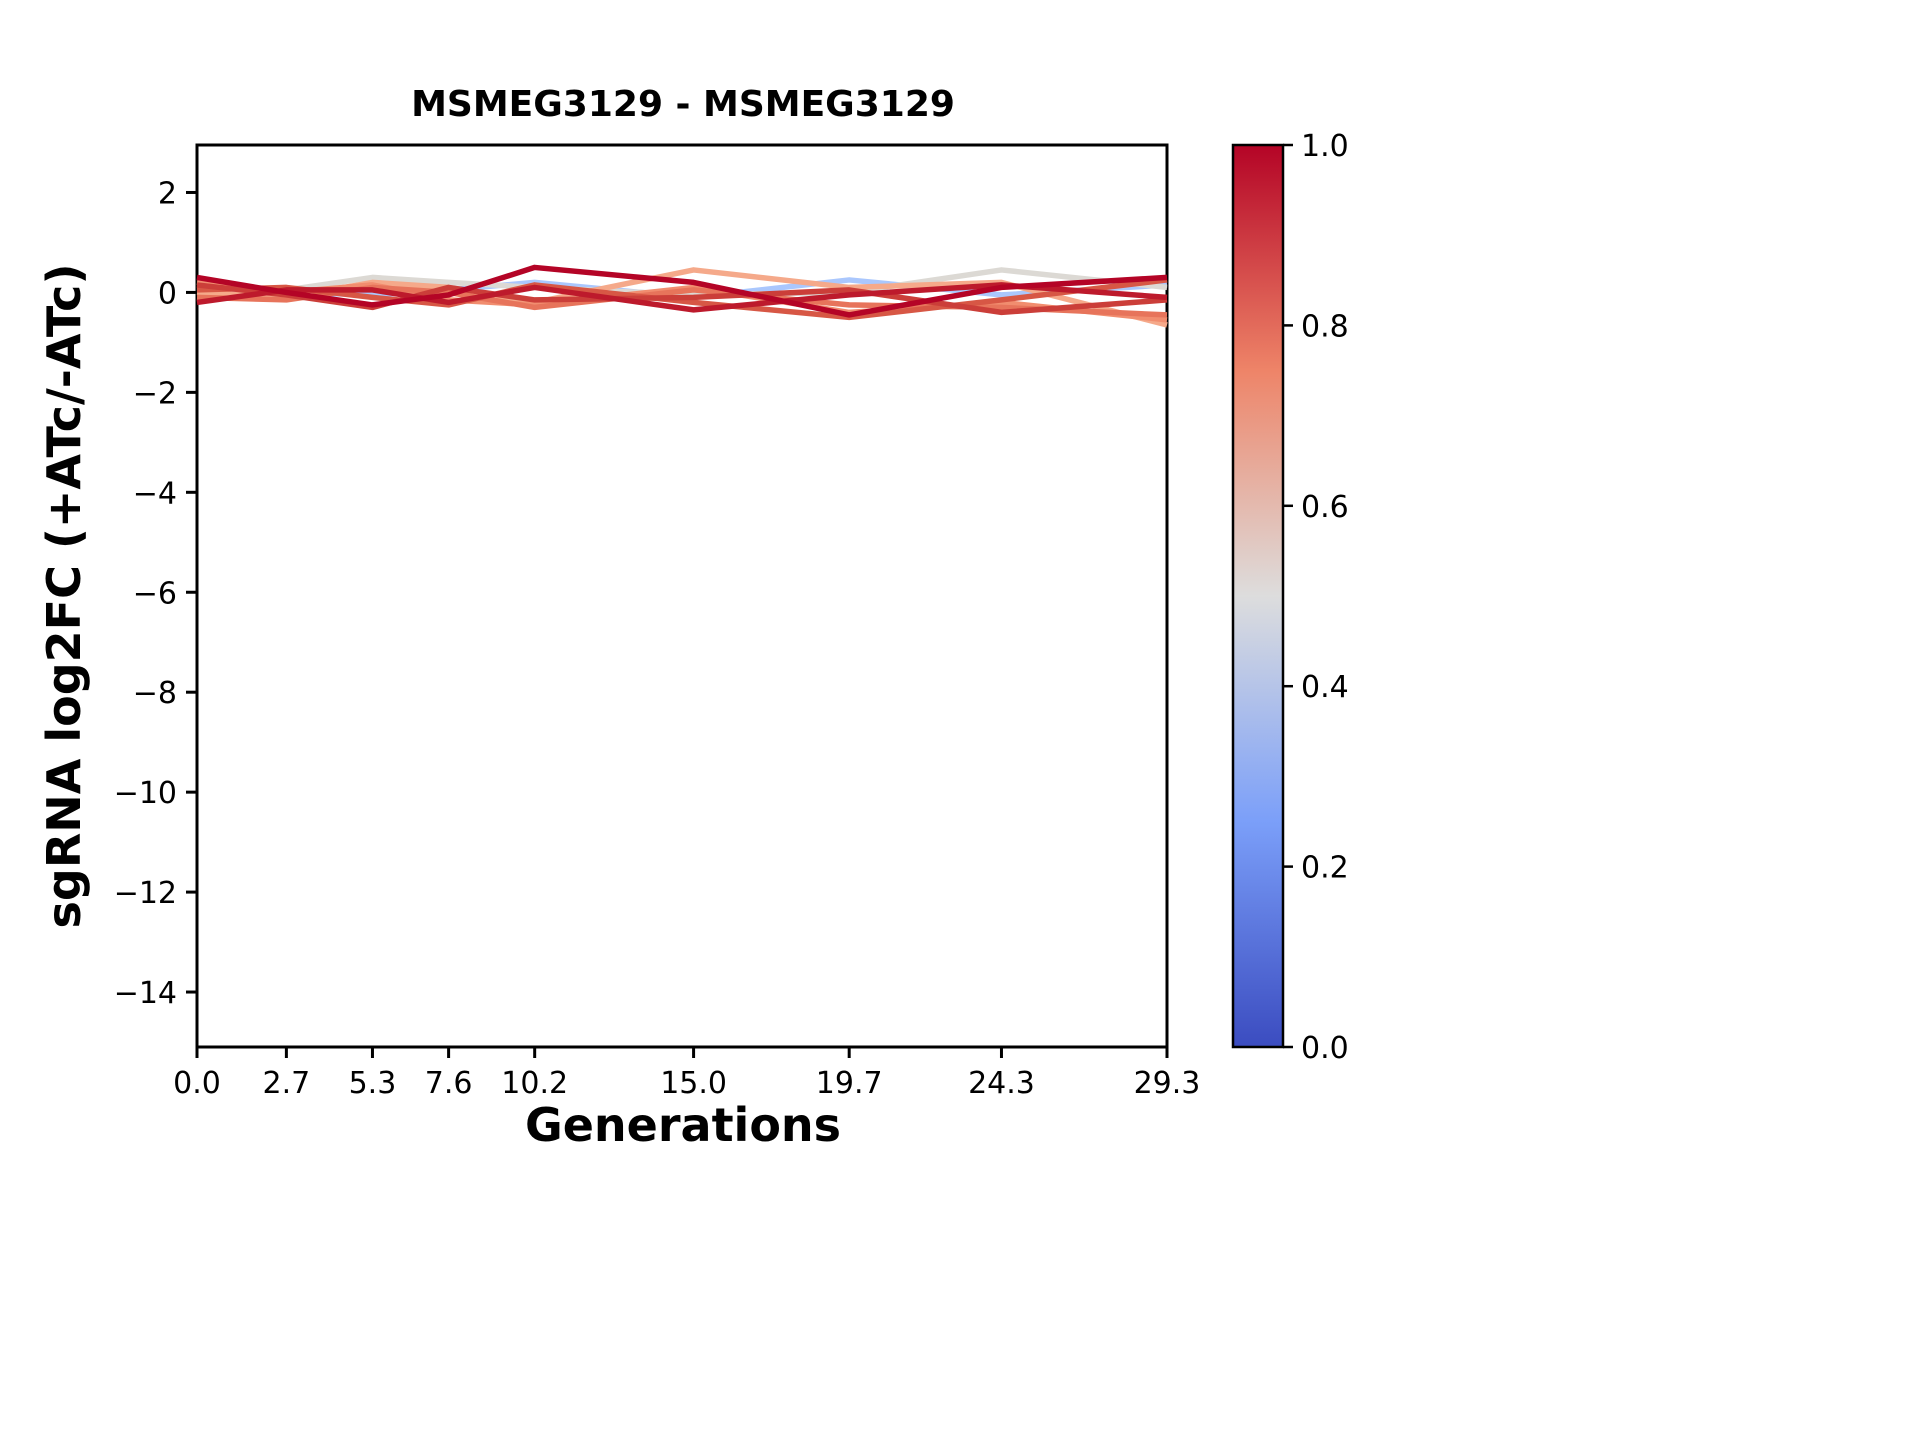  I want to click on y-tick-label: 0, so click(167, 293).